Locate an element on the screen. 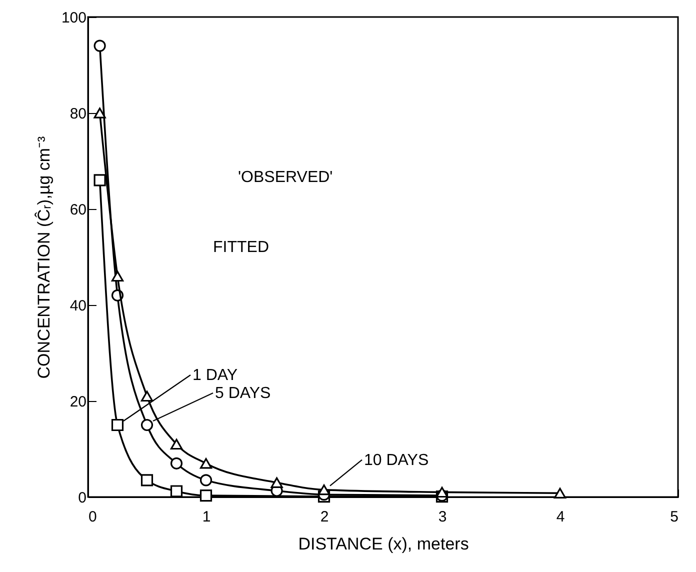 Image resolution: width=696 pixels, height=572 pixels. y-tick-label: 80 is located at coordinates (78, 114).